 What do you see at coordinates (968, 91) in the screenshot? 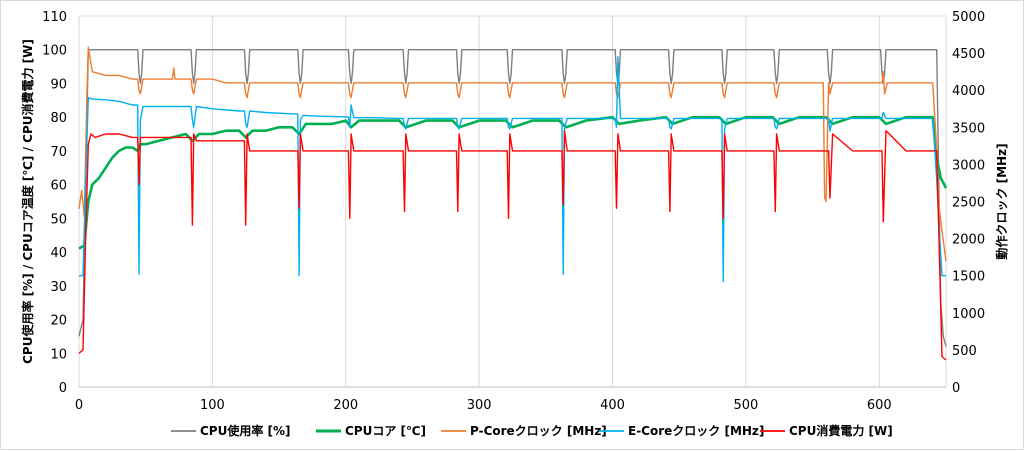
I see `y-right-tick-label: 4000` at bounding box center [968, 91].